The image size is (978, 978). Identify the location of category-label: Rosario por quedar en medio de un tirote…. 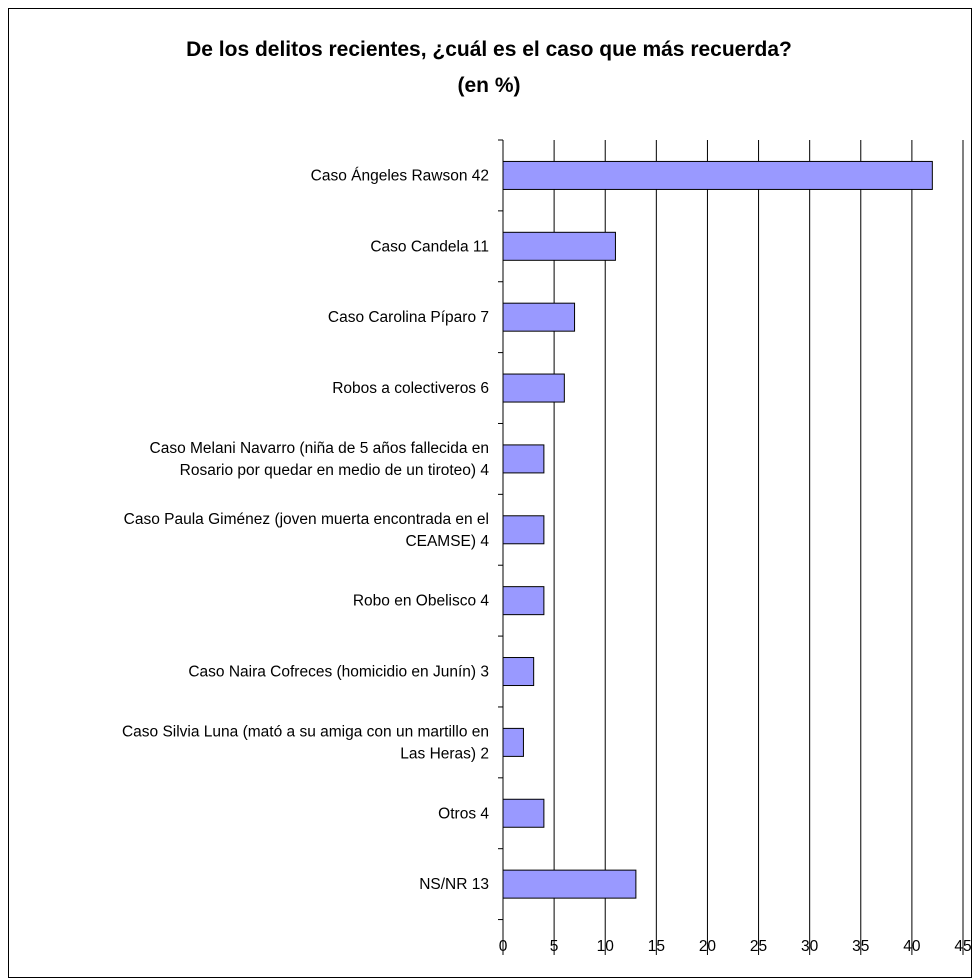
(335, 470).